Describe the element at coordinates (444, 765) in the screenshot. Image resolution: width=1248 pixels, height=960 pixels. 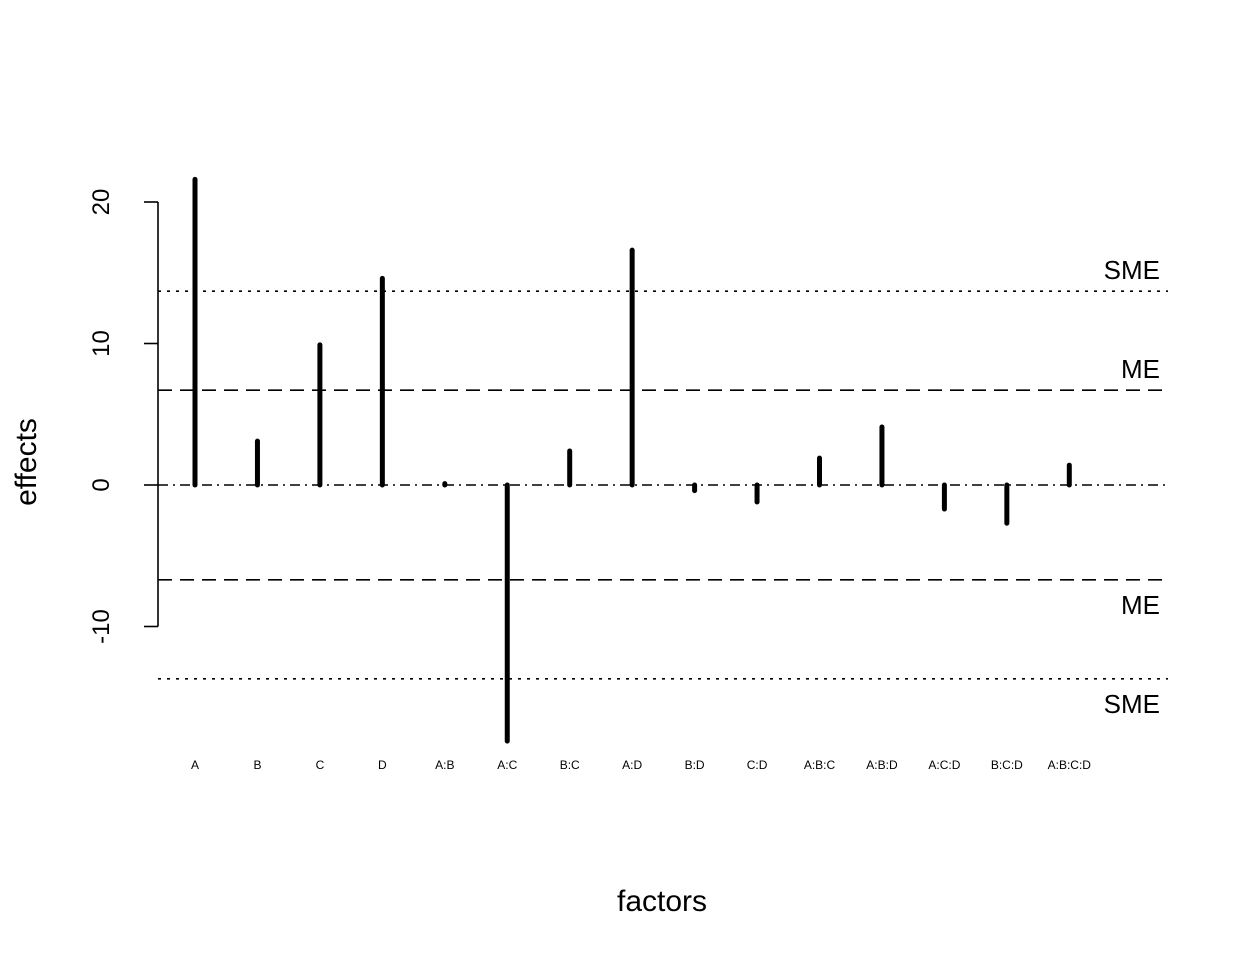
I see `category-label: A:B` at that location.